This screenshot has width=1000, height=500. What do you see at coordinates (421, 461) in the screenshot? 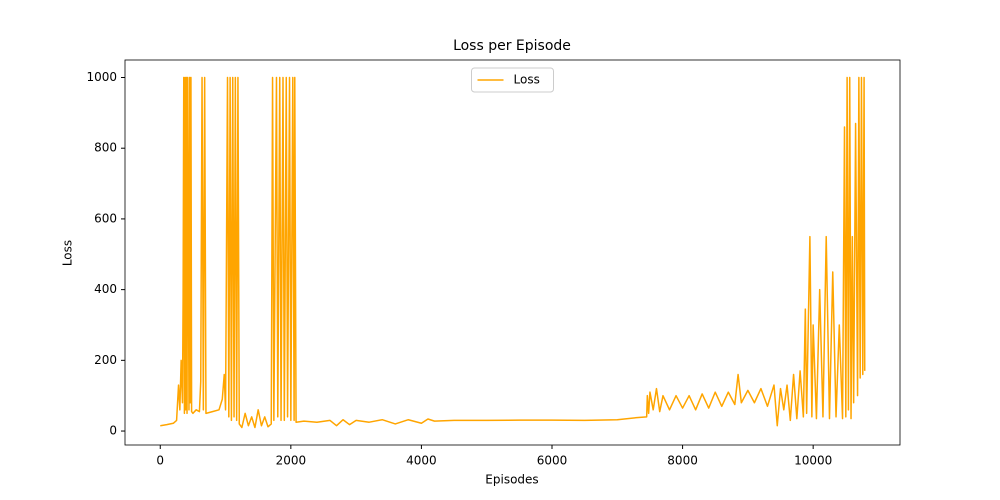
I see `x-tick-label: 4000` at bounding box center [421, 461].